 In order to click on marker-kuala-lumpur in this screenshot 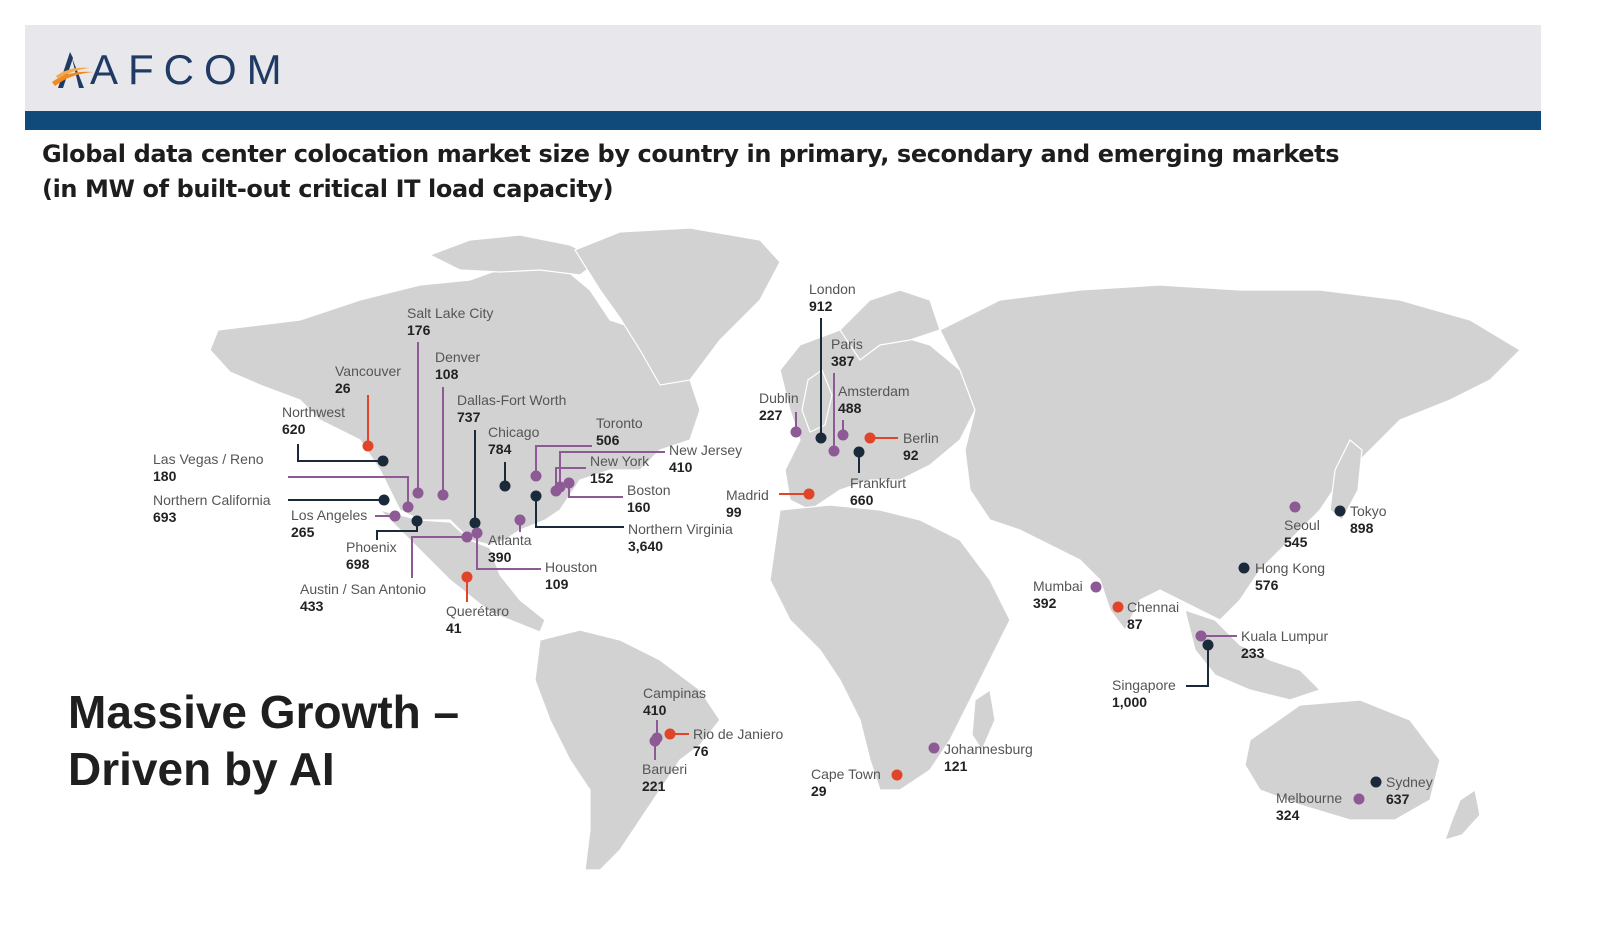, I will do `click(1201, 636)`.